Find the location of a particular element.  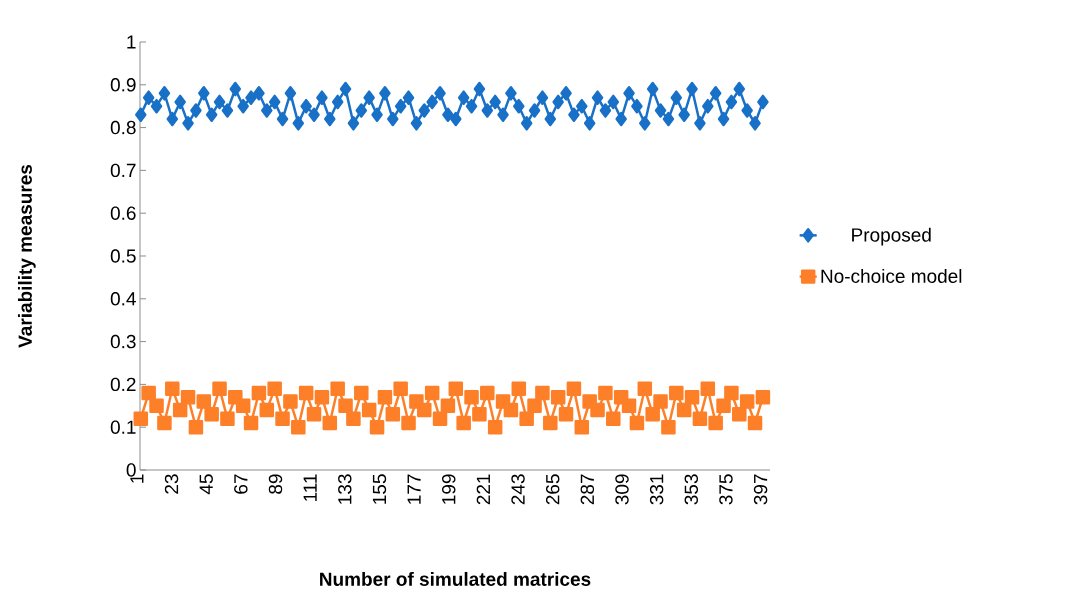

legend-label: No-choice model is located at coordinates (891, 275).